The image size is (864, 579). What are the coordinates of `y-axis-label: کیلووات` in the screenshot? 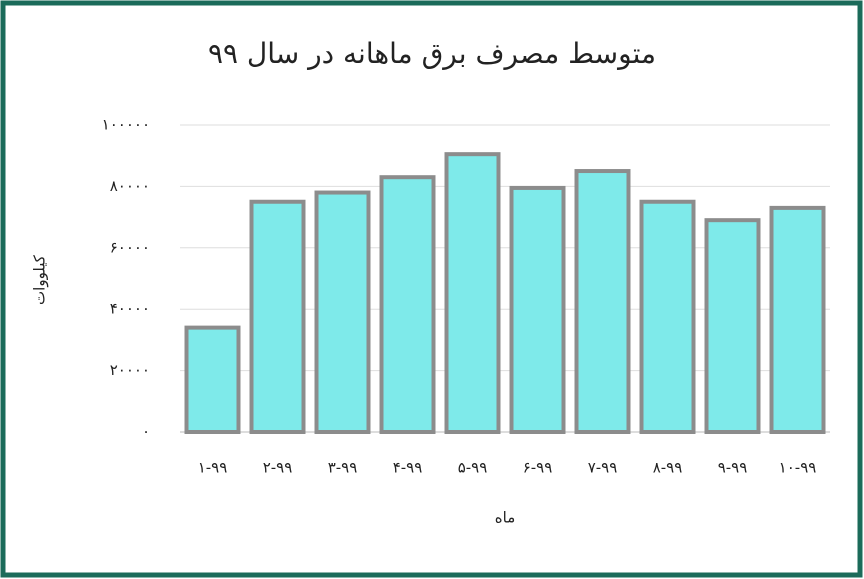 It's located at (40, 279).